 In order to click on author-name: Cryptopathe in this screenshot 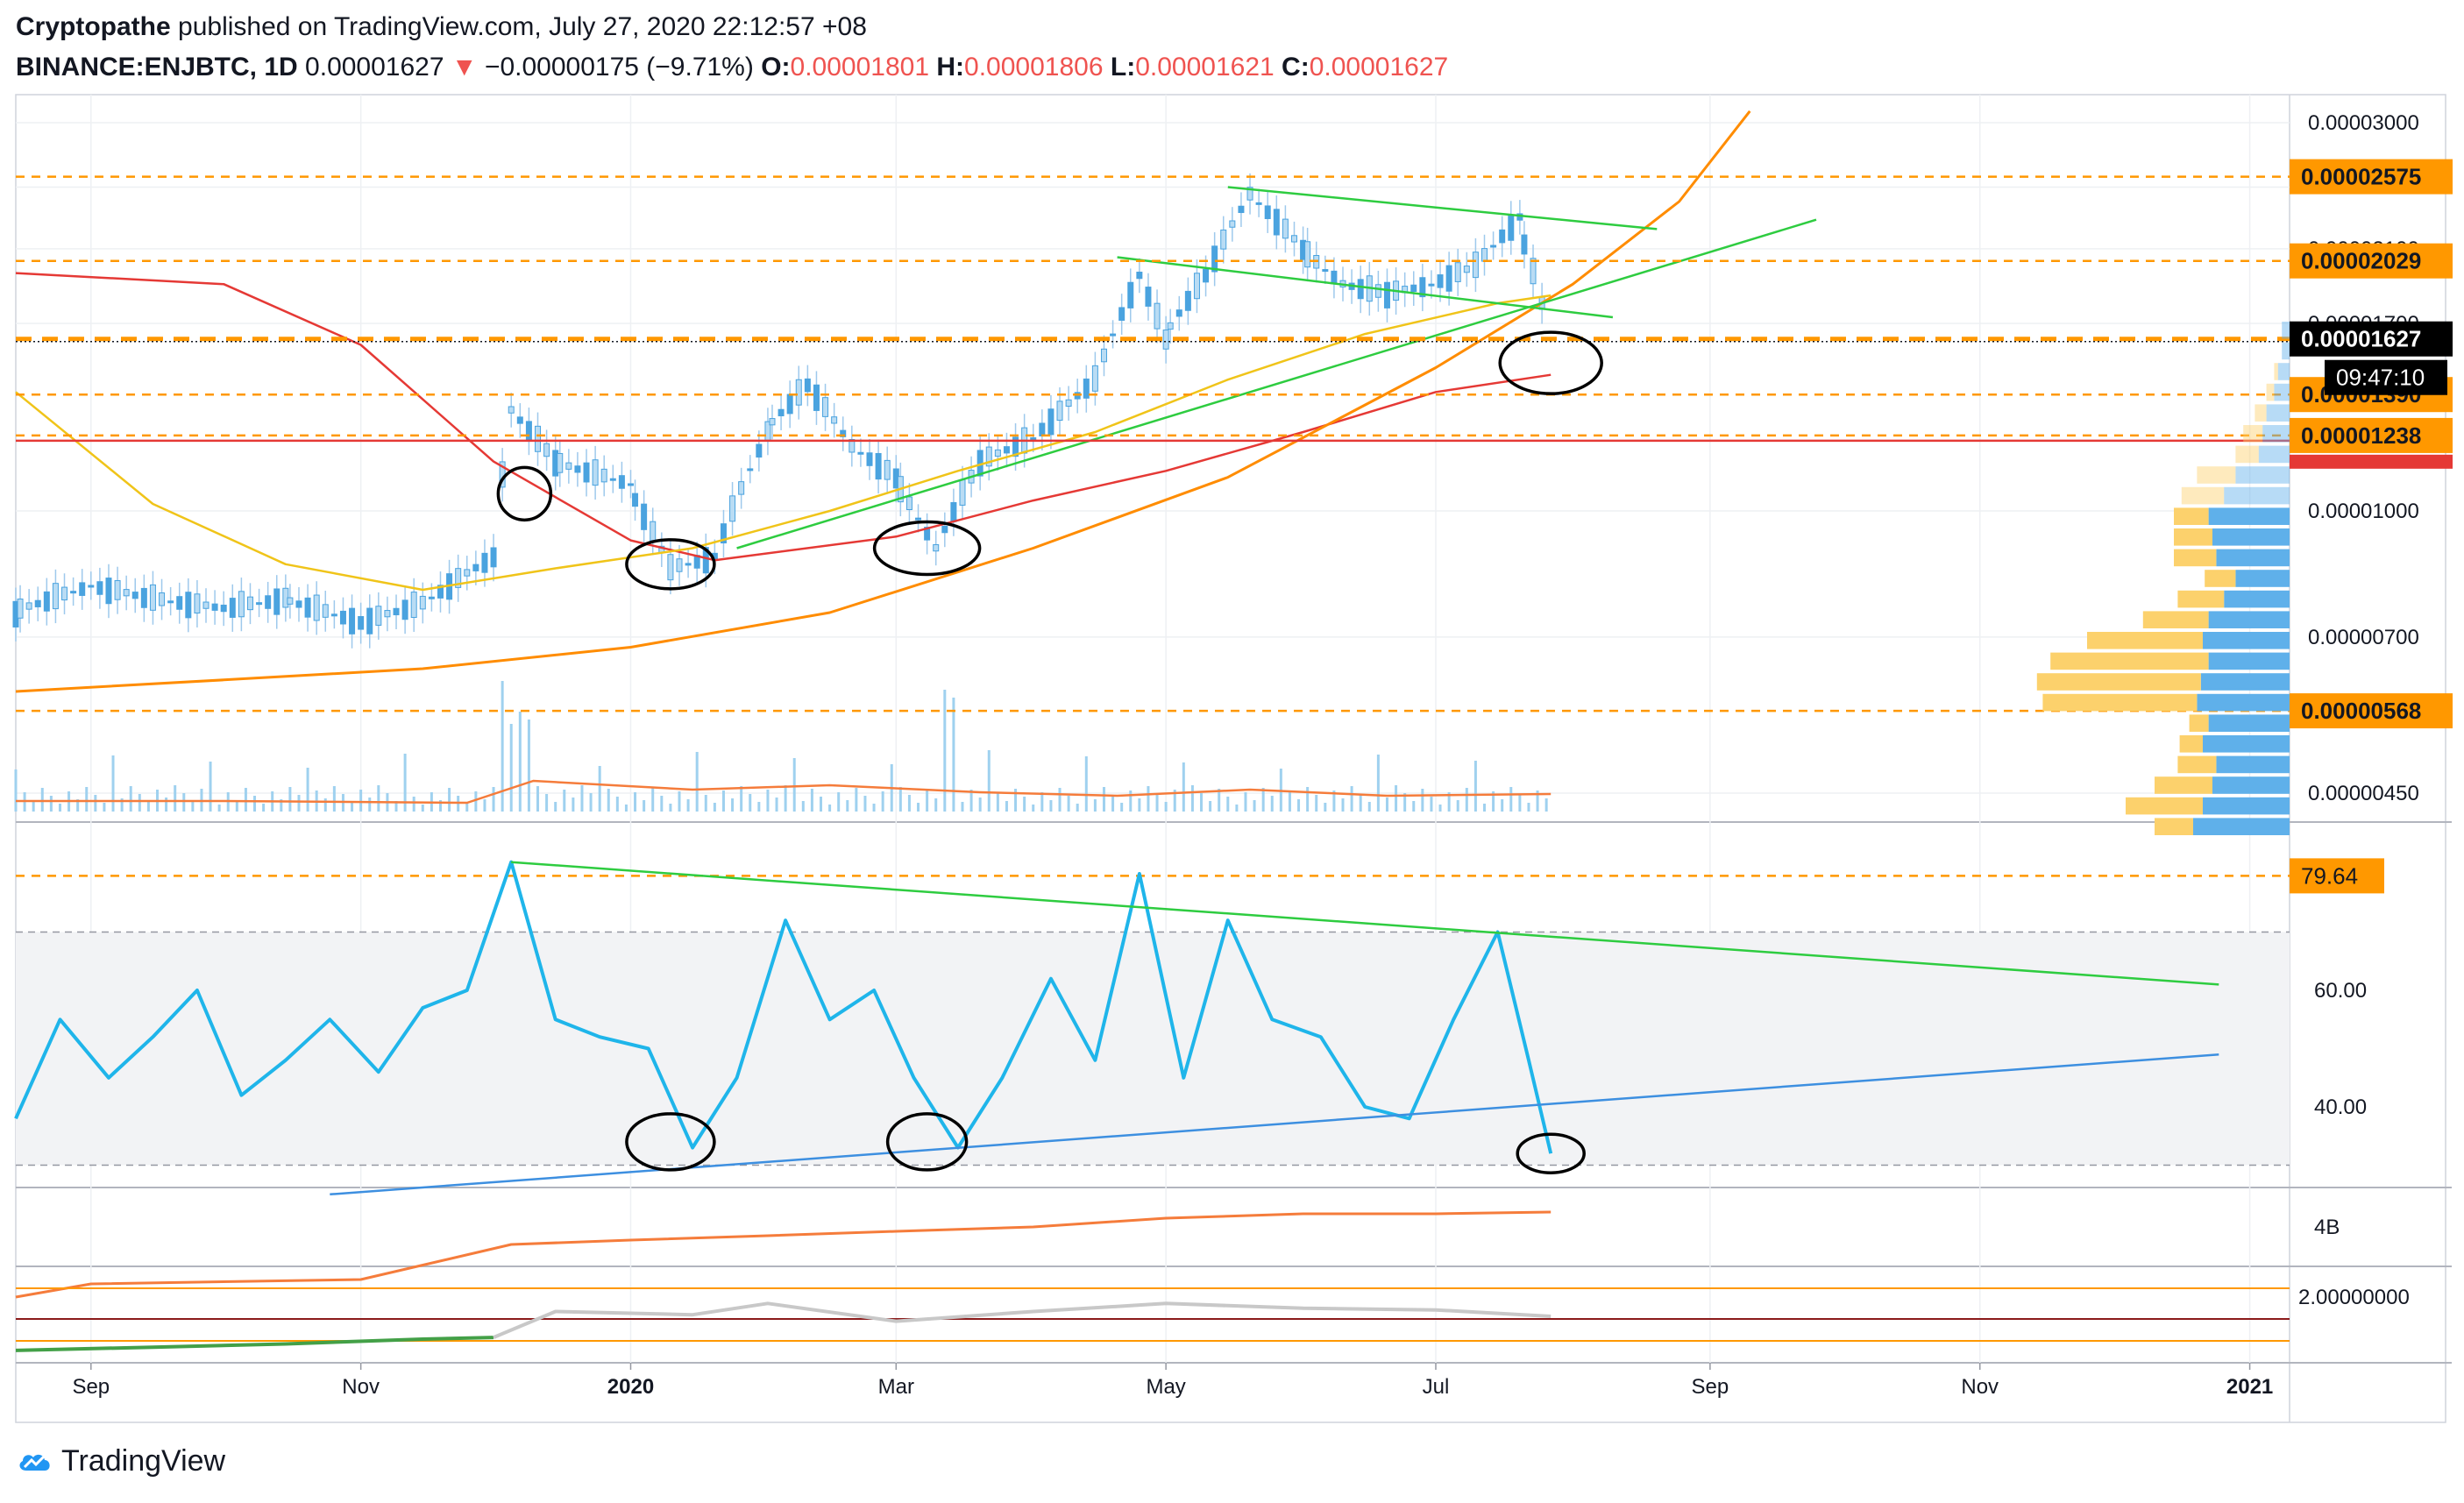, I will do `click(93, 26)`.